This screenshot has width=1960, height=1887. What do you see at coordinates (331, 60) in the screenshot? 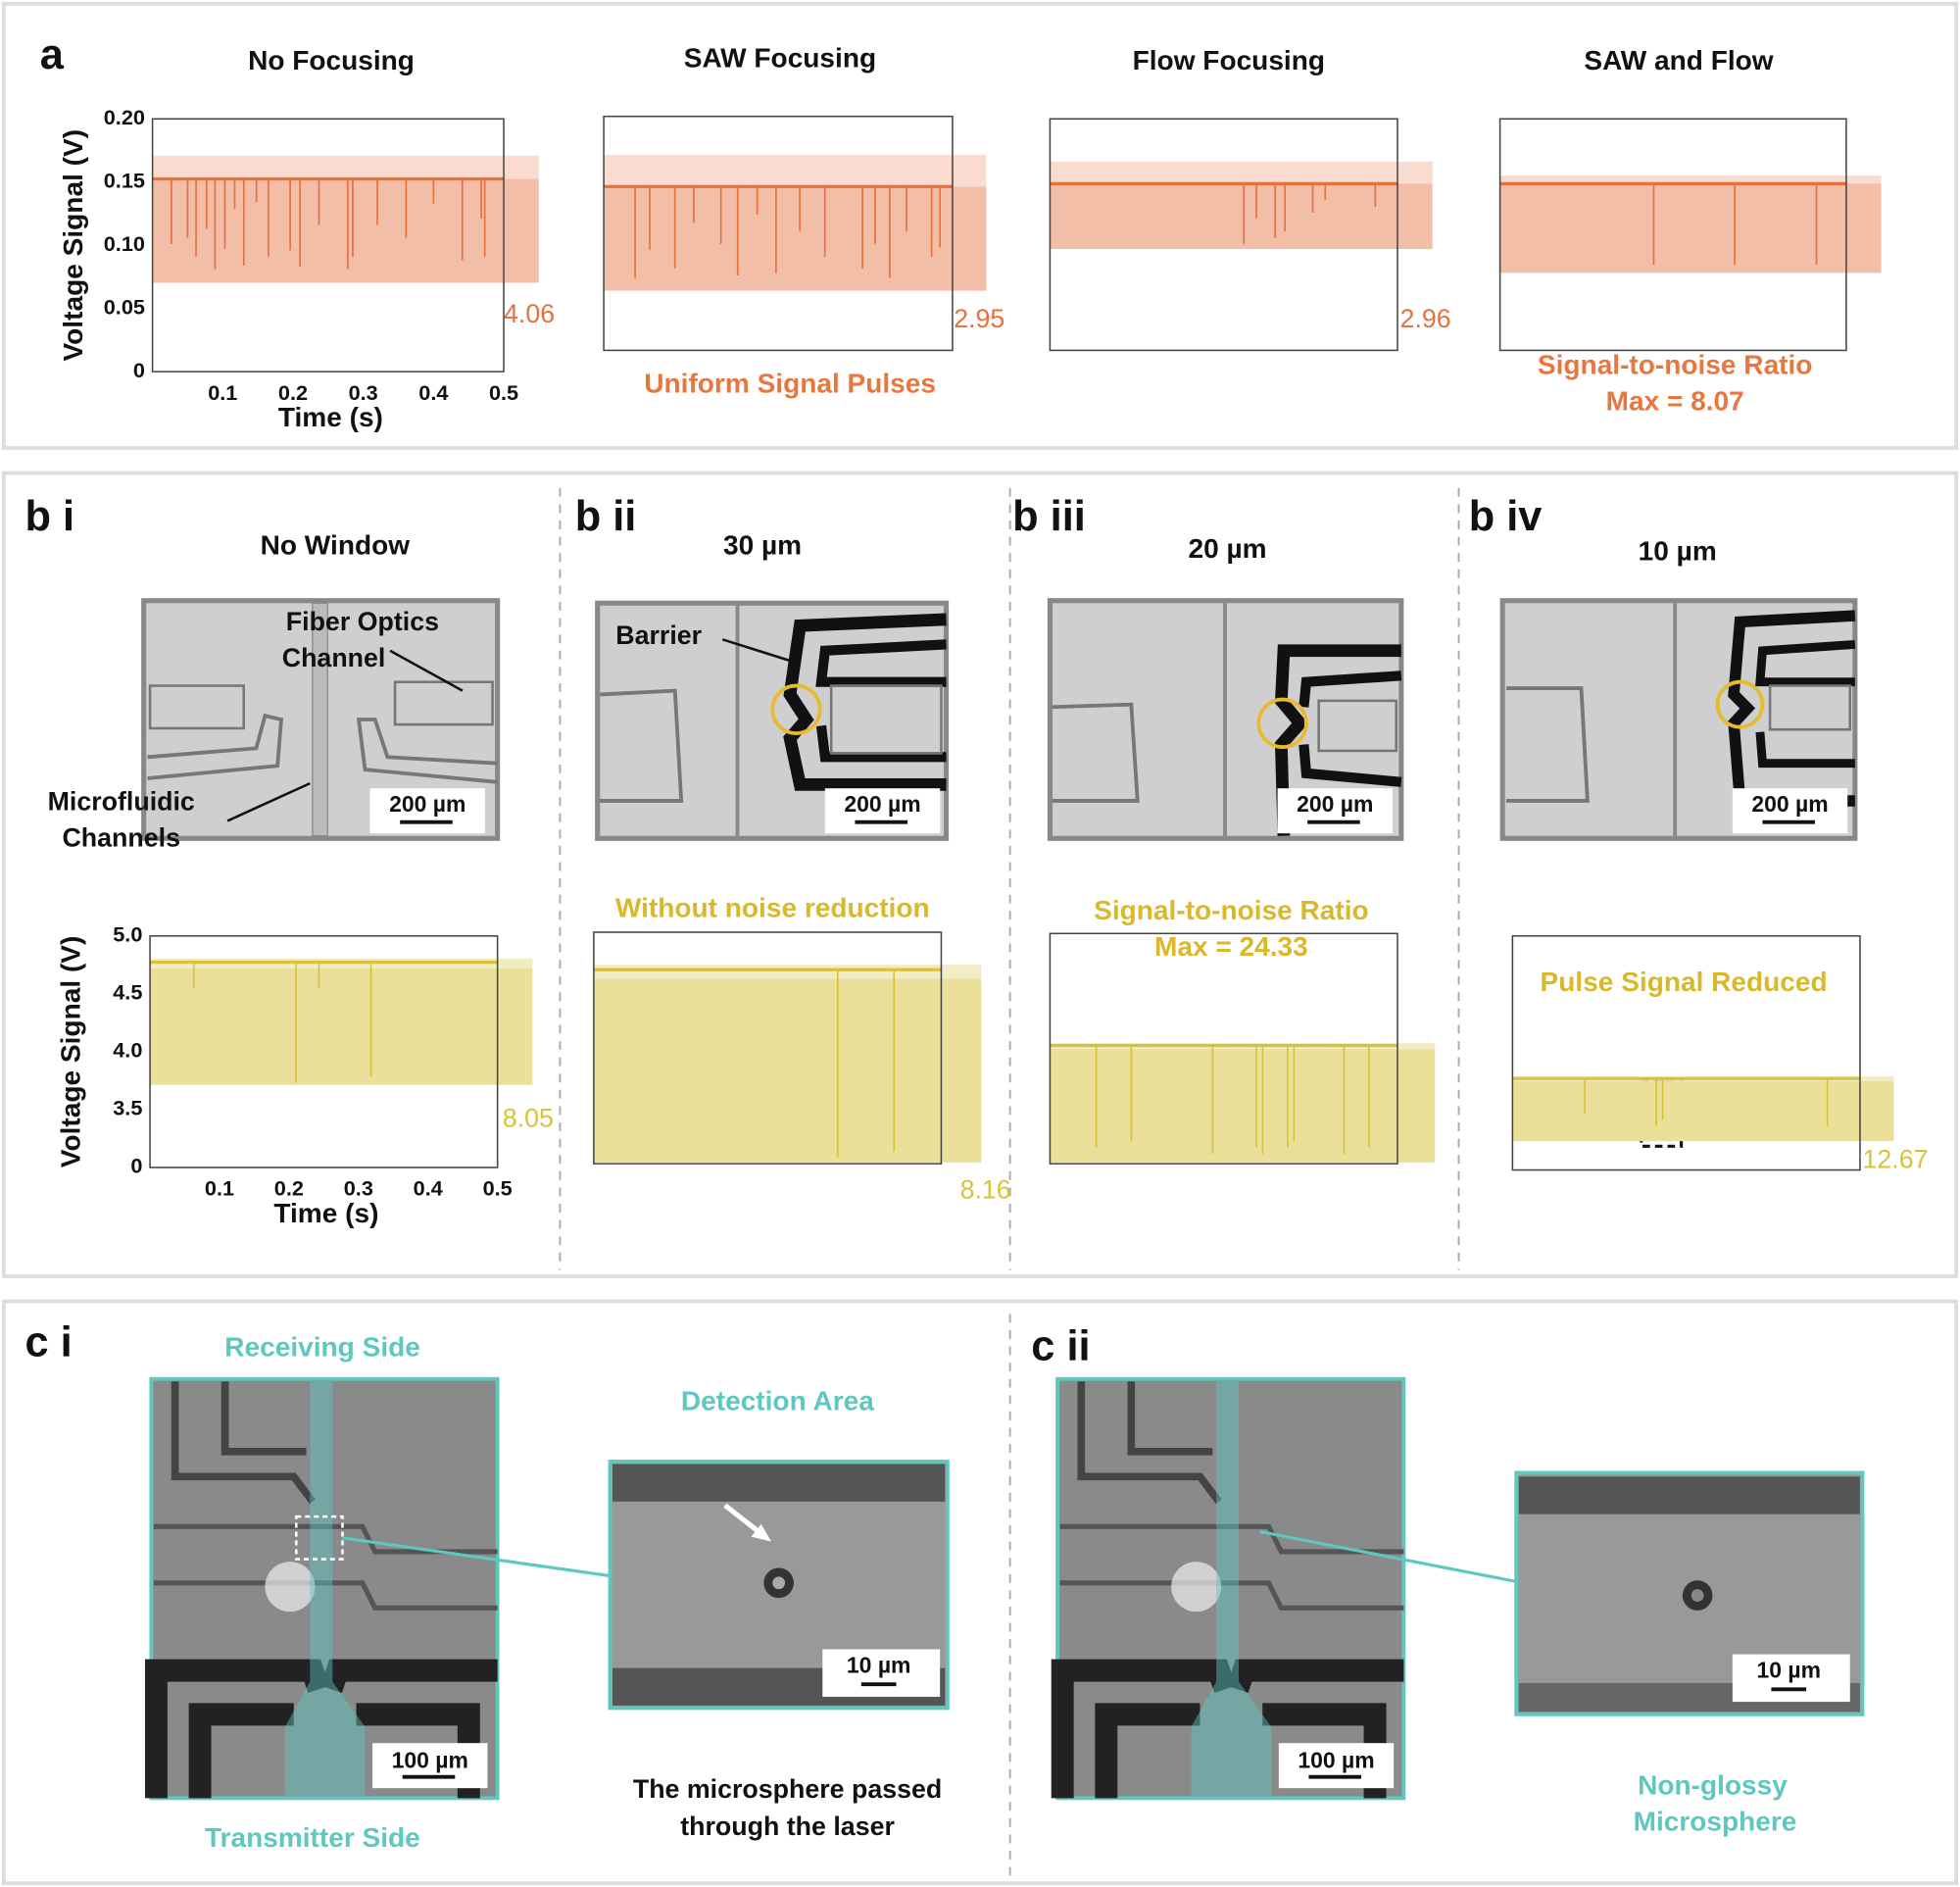
I see `chart-title: No Focusing` at bounding box center [331, 60].